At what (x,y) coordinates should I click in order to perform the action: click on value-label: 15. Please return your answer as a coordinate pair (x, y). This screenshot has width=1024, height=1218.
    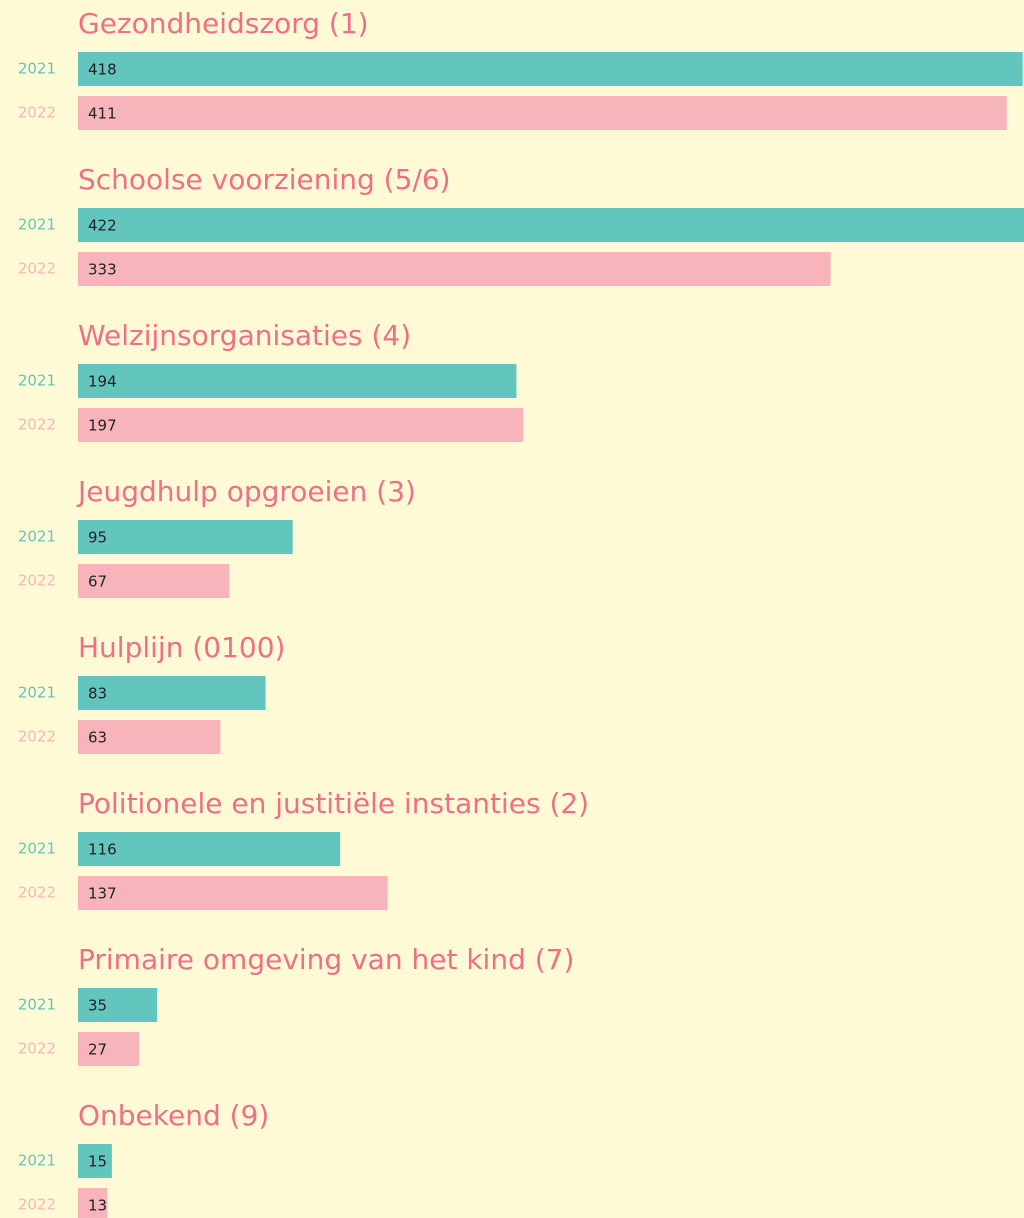
    Looking at the image, I should click on (97, 1162).